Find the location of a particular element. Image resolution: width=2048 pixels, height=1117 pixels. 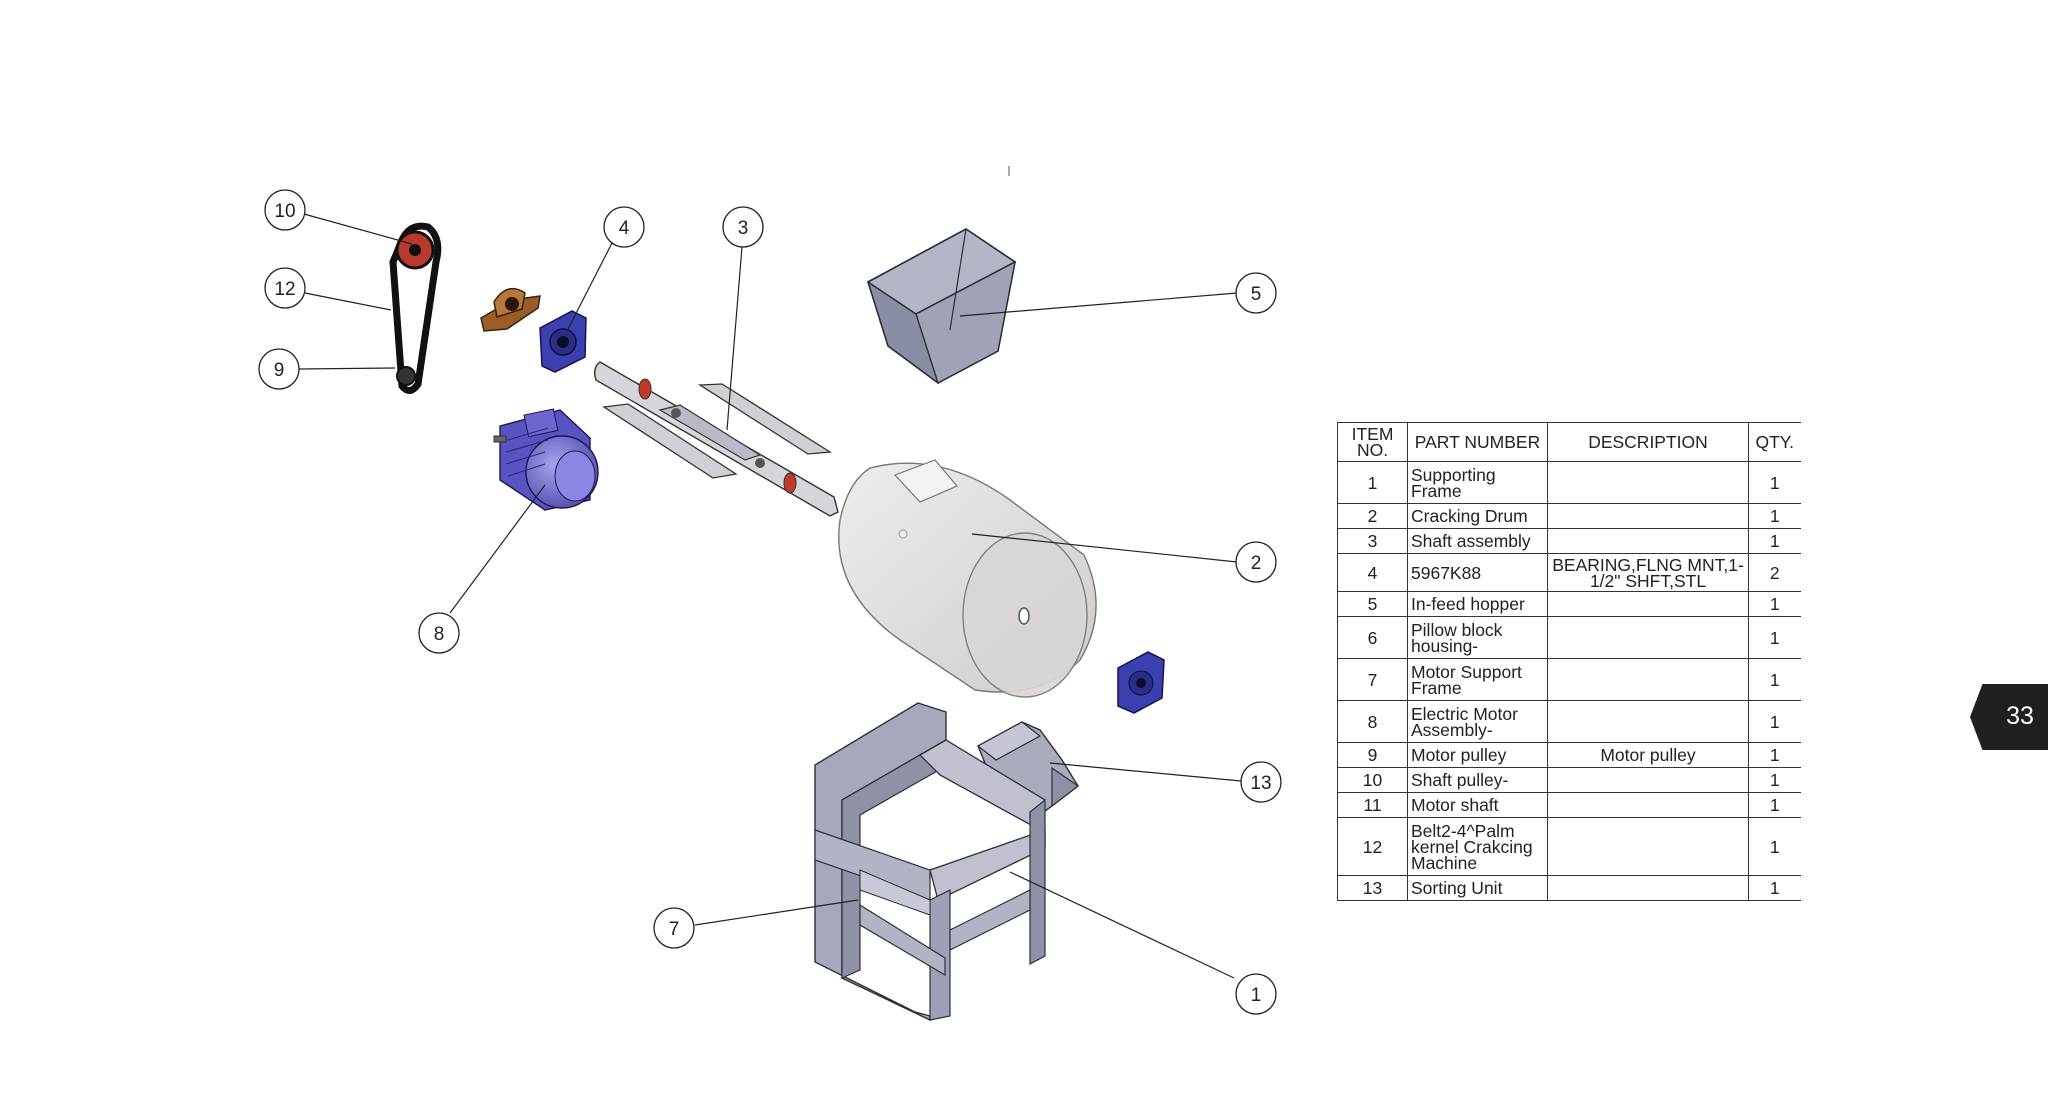

bom-row: 5 In-feed hopper 1 is located at coordinates (1569, 604).